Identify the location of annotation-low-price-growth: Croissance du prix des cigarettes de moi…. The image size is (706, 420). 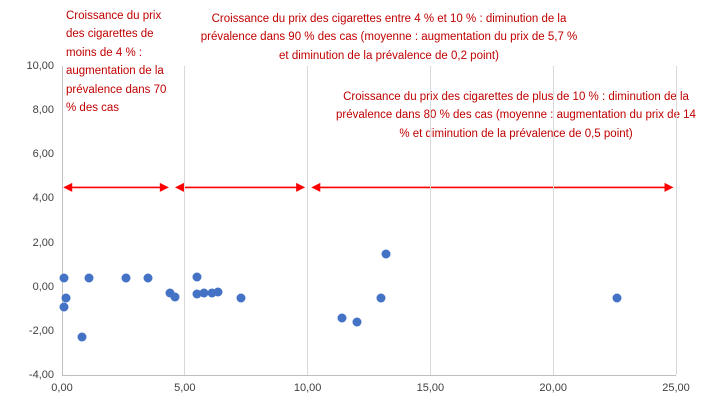
(116, 62).